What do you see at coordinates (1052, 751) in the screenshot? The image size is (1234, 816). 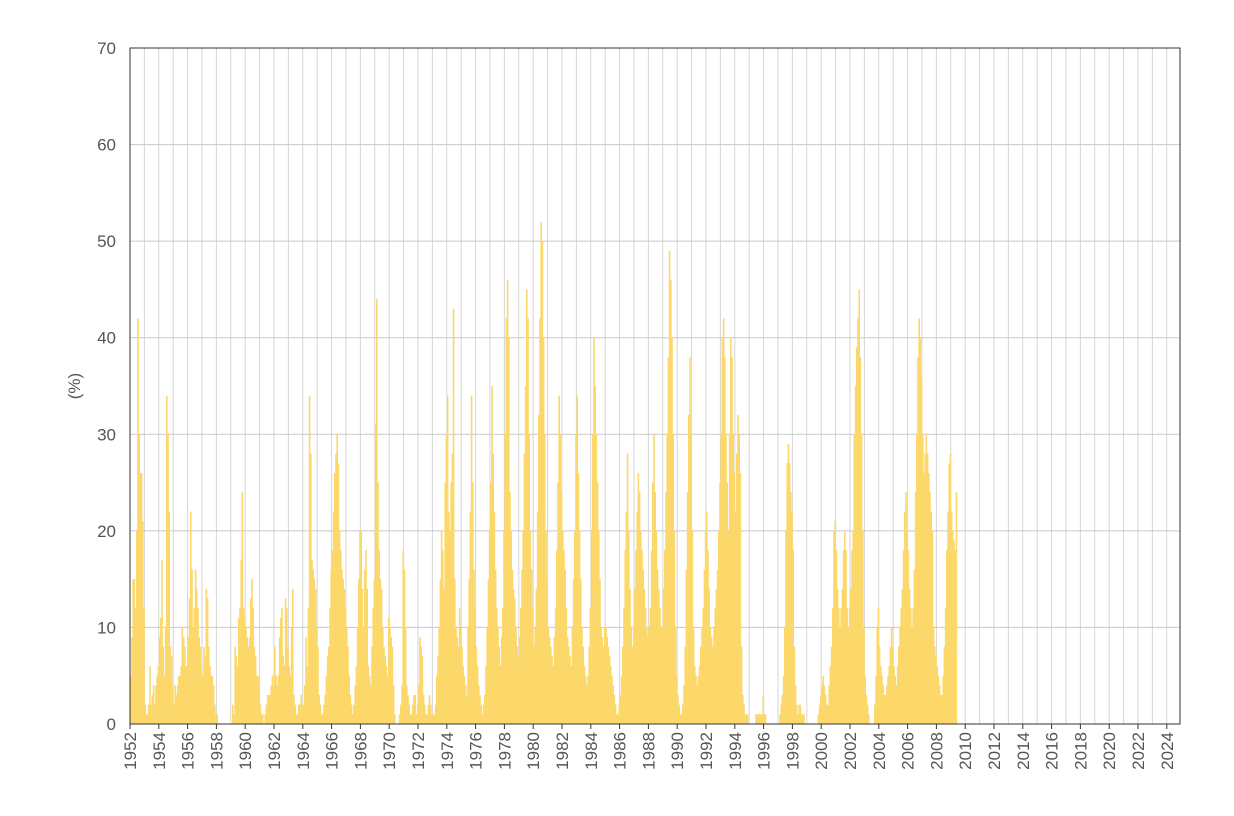 I see `x-tick-label: 2016` at bounding box center [1052, 751].